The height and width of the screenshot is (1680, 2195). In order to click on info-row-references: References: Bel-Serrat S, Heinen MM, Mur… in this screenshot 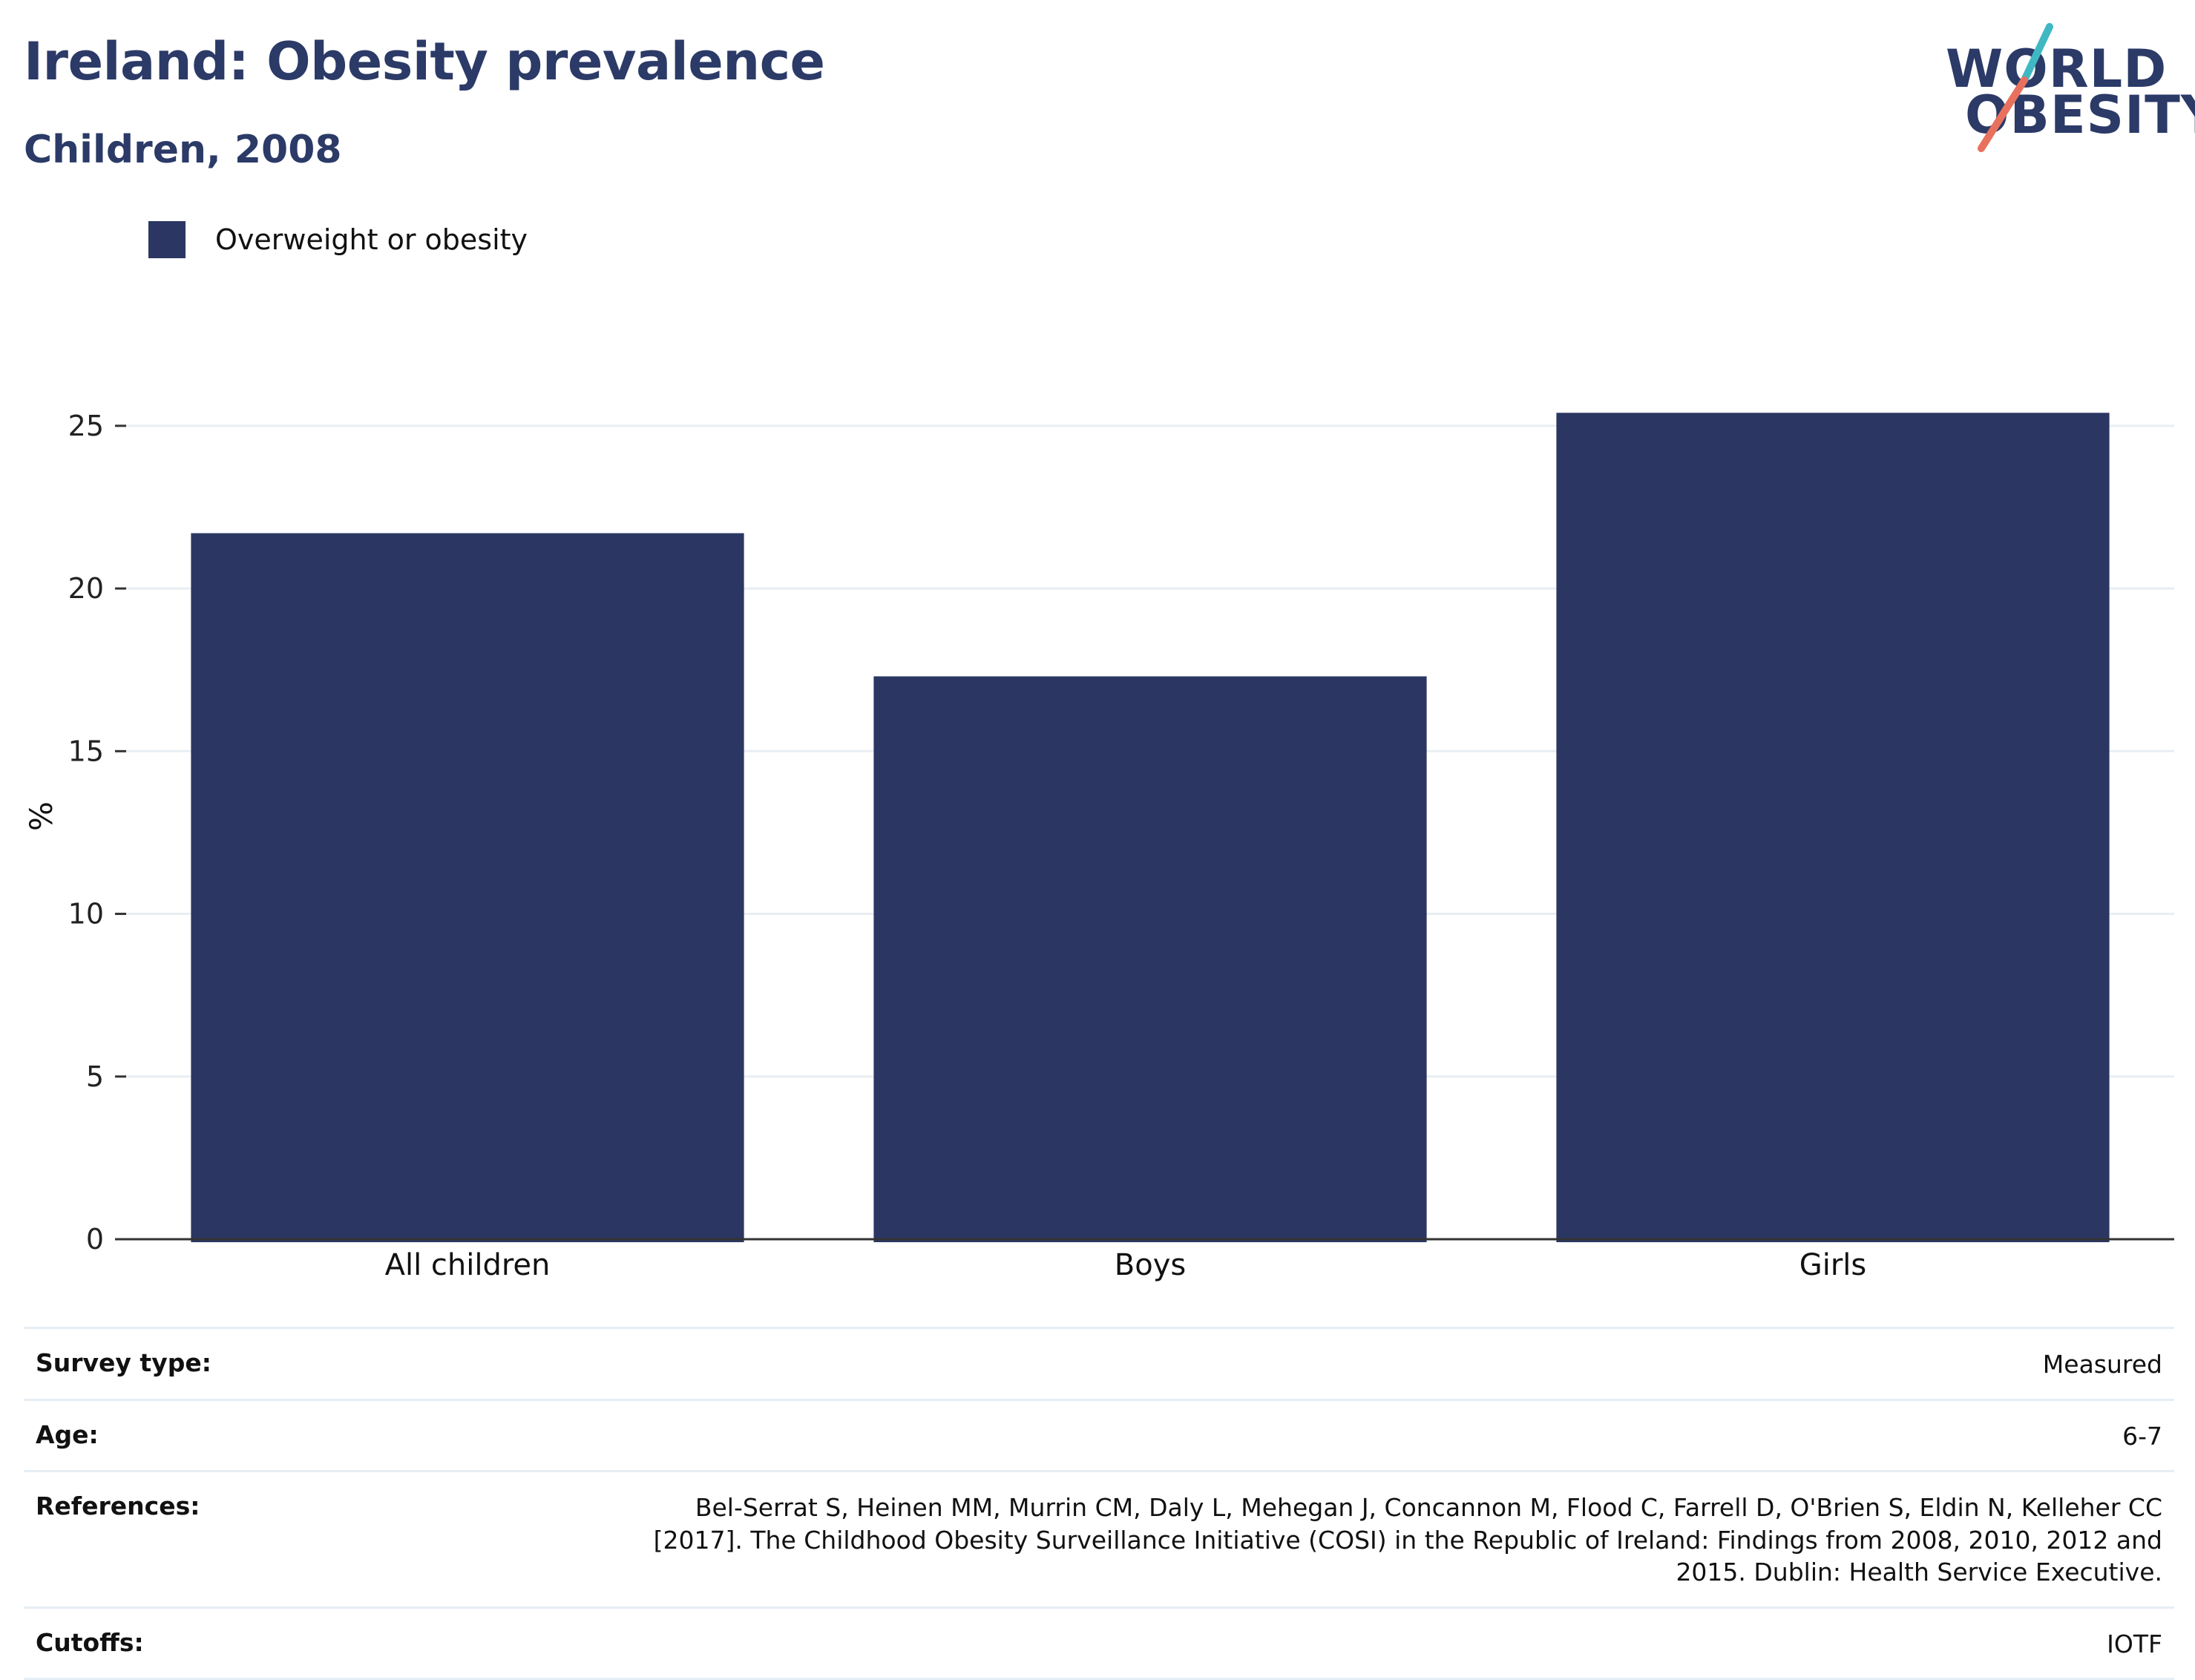, I will do `click(1099, 1539)`.